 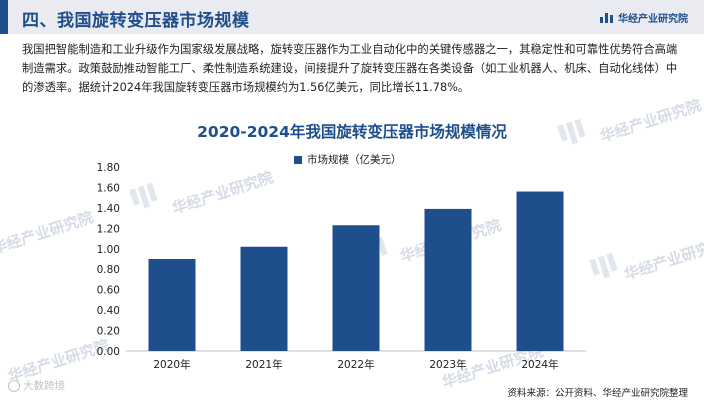 What do you see at coordinates (108, 188) in the screenshot?
I see `y-tick-label: 1.60` at bounding box center [108, 188].